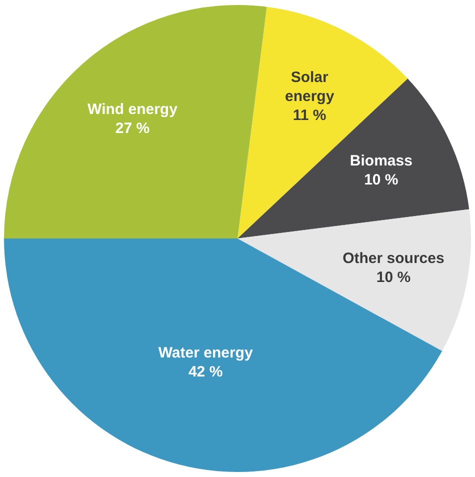 The width and height of the screenshot is (475, 477). Describe the element at coordinates (206, 353) in the screenshot. I see `slice-label: Water energy` at that location.